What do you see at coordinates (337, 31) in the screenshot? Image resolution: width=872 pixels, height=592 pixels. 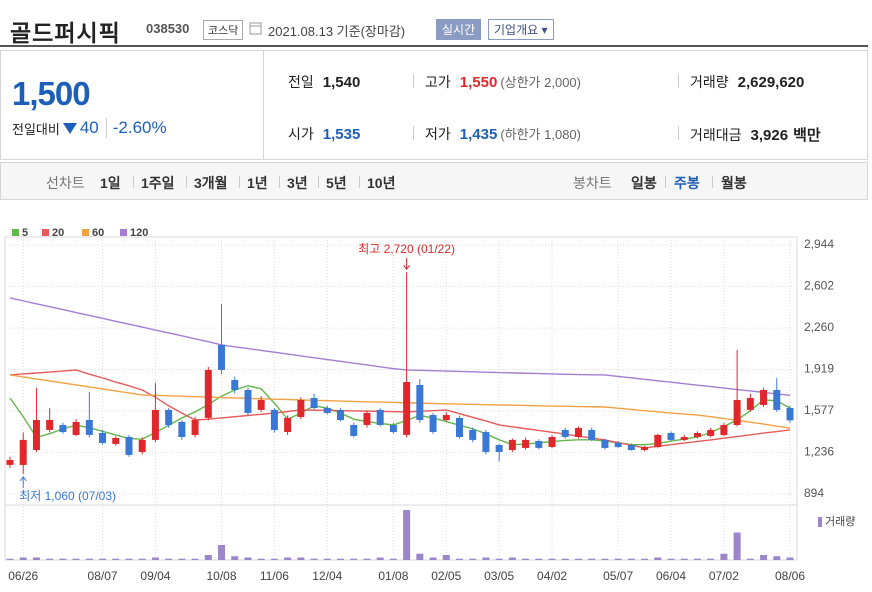 I see `base-date: 2021.08.13 기준(장마감)` at bounding box center [337, 31].